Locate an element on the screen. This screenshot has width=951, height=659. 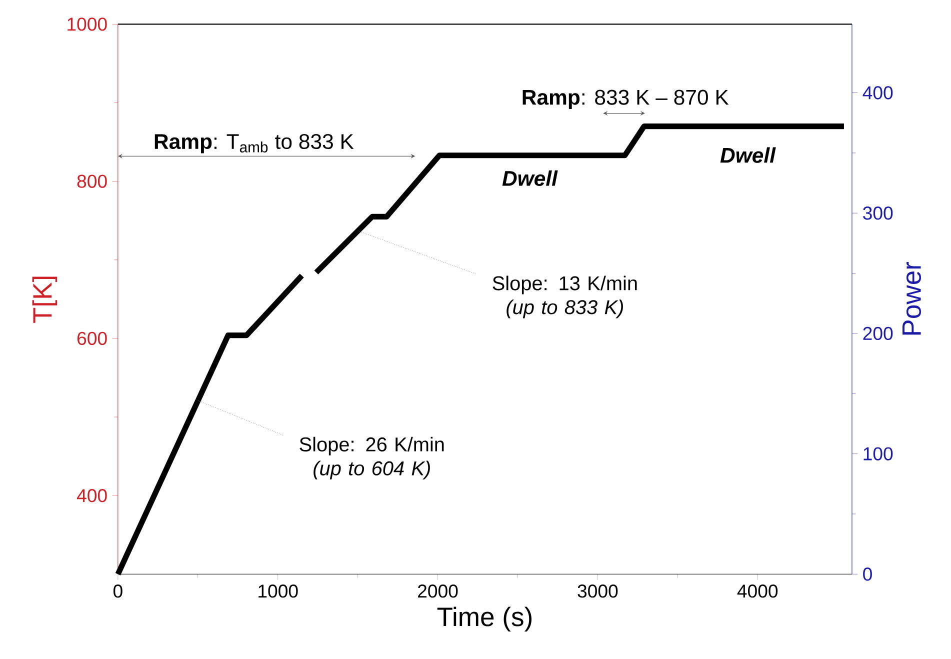
x-tick-label: 3000 is located at coordinates (598, 591).